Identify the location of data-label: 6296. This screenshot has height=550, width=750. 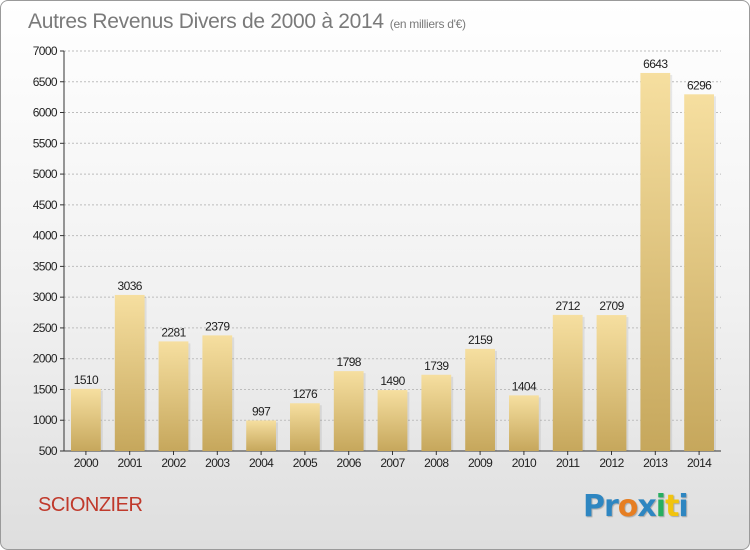
(699, 85).